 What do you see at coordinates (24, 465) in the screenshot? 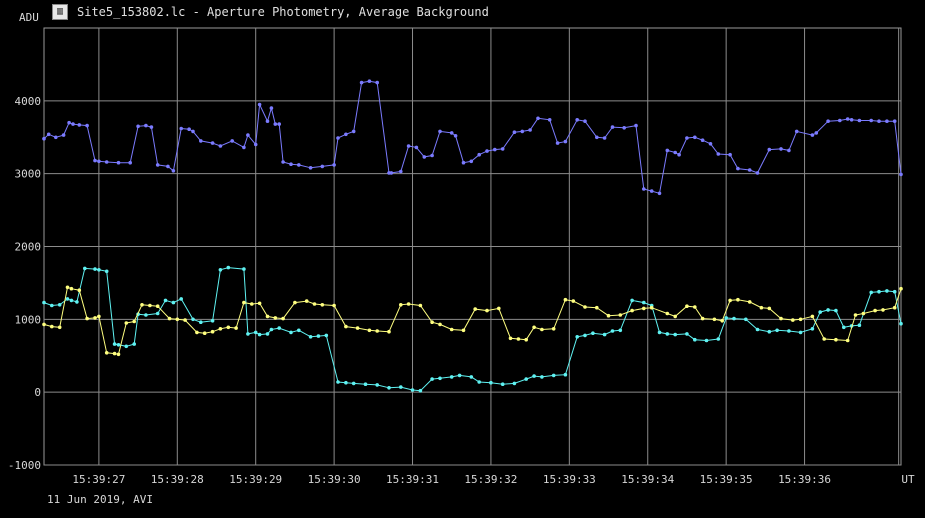
I see `y-tick-label: -1000` at bounding box center [24, 465].